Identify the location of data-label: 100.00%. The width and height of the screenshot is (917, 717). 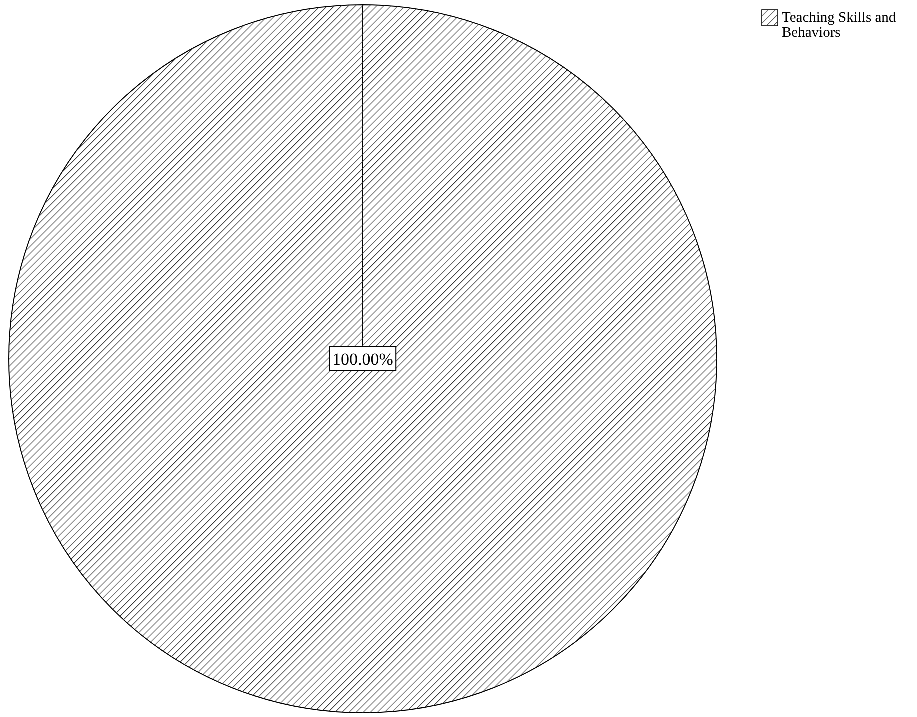
(363, 359).